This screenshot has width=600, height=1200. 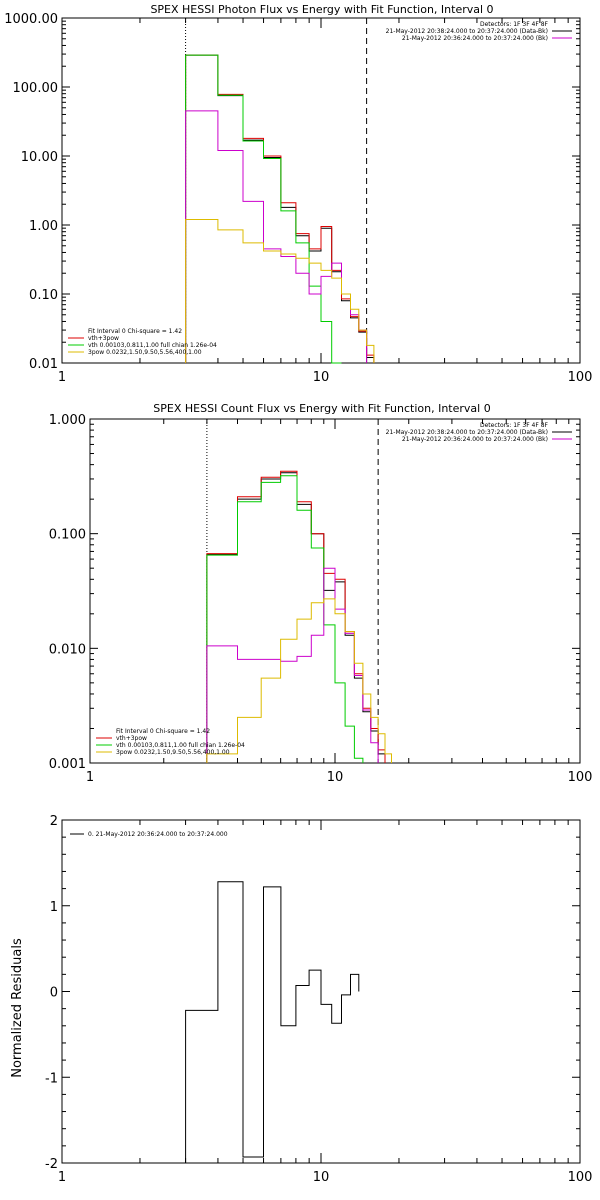 What do you see at coordinates (43, 295) in the screenshot?
I see `y-tick-label: 0.10` at bounding box center [43, 295].